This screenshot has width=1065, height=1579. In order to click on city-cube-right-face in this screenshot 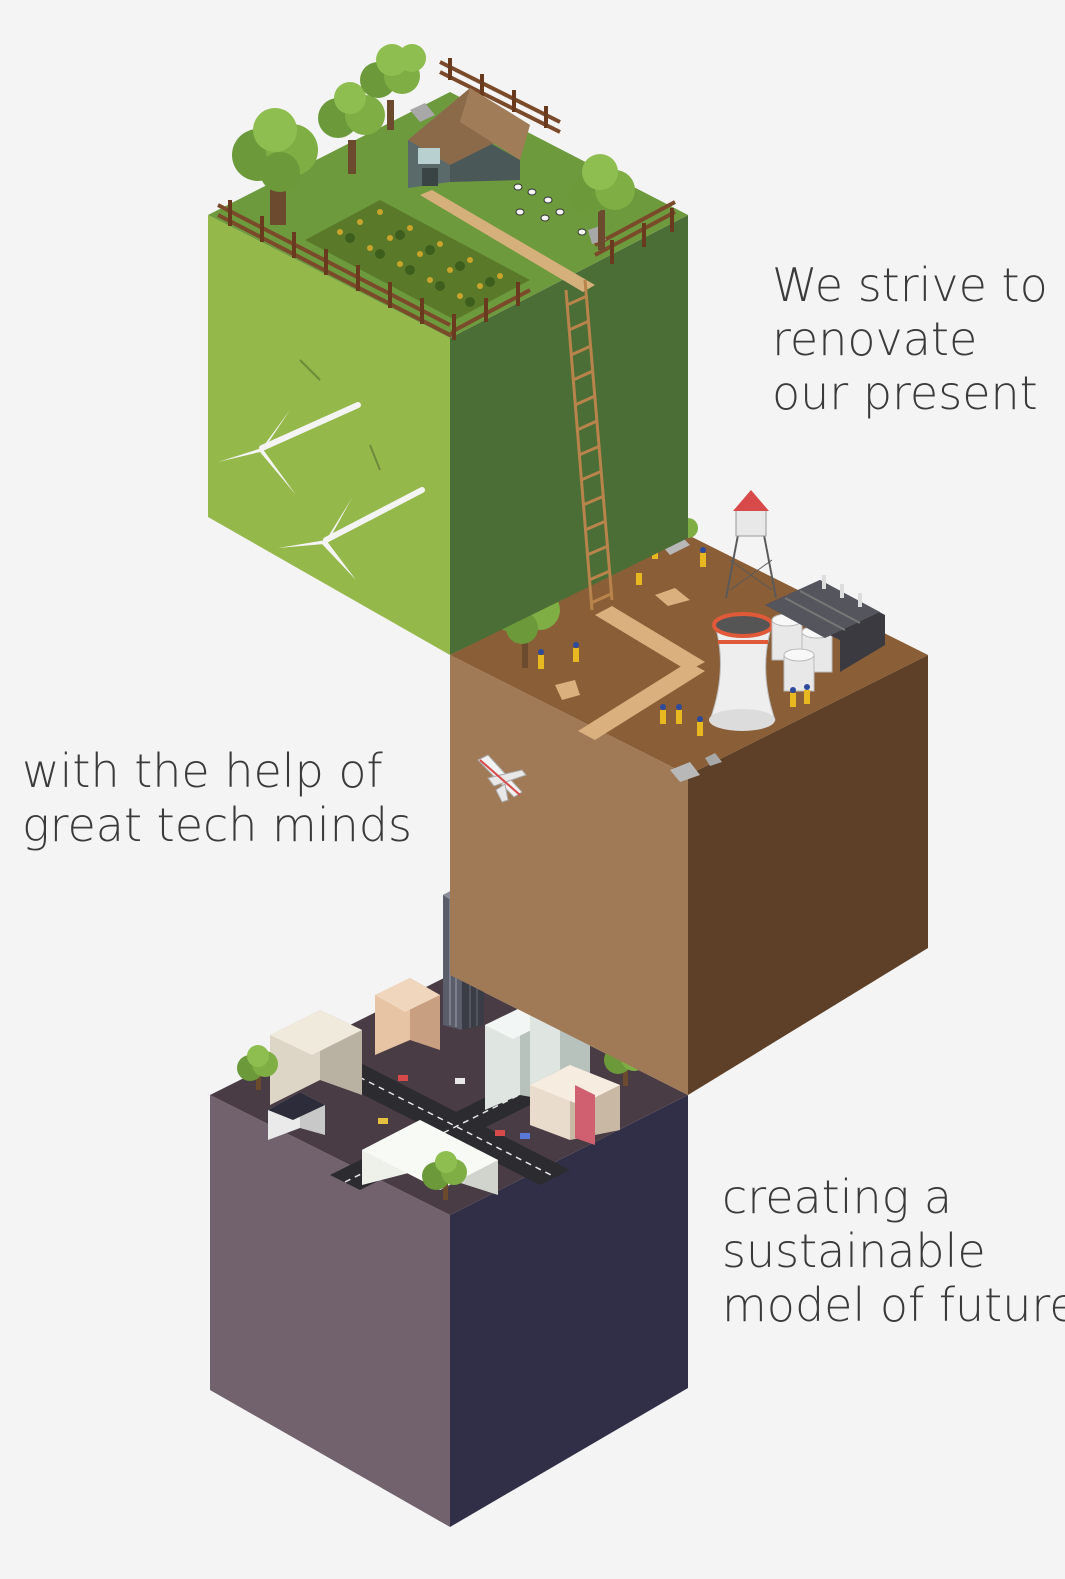, I will do `click(569, 1311)`.